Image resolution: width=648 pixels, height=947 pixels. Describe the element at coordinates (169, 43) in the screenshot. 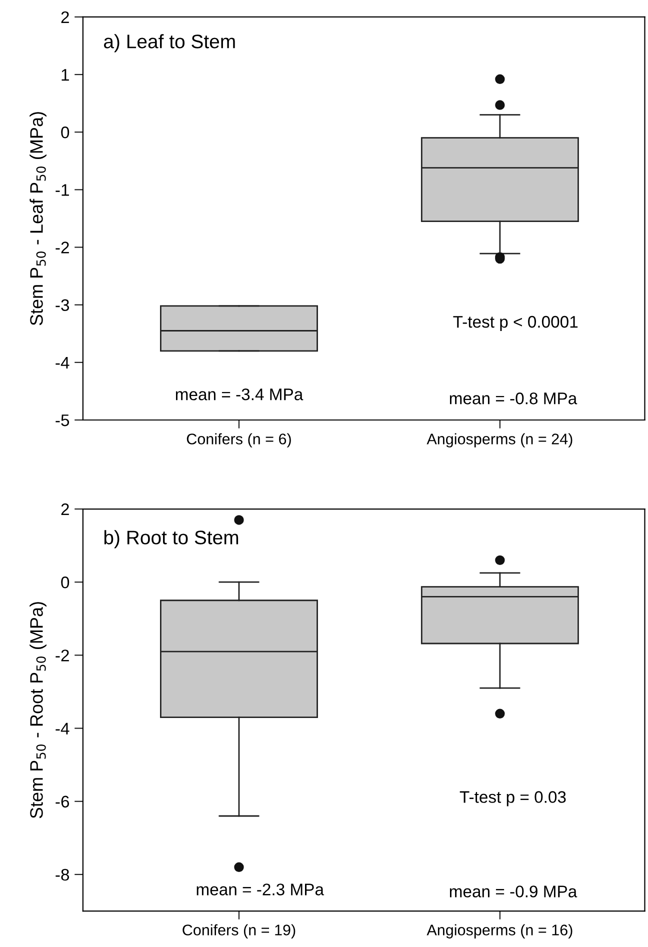

I see `annotation: a) Leaf to Stem` at that location.